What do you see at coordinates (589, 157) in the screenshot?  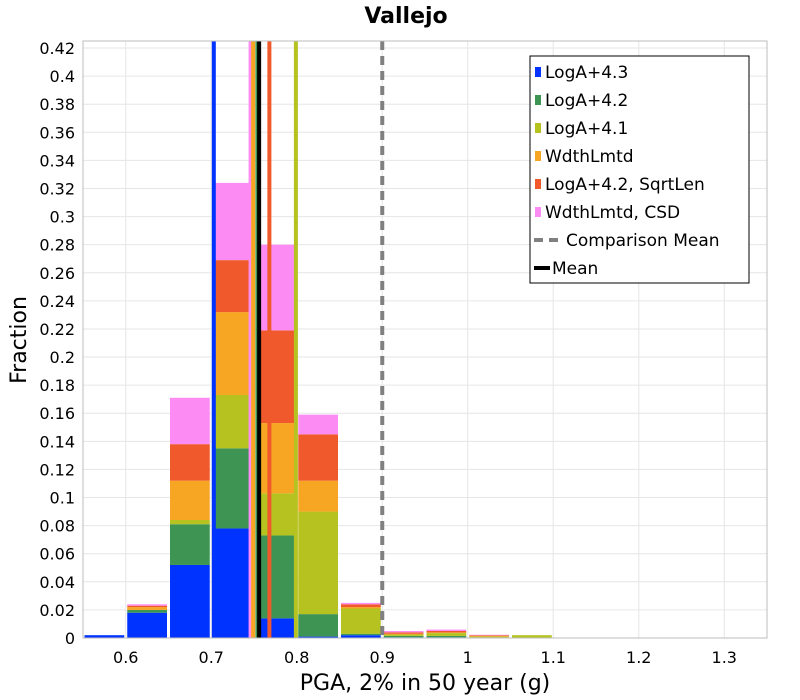 I see `legend-label: WdthLmtd` at bounding box center [589, 157].